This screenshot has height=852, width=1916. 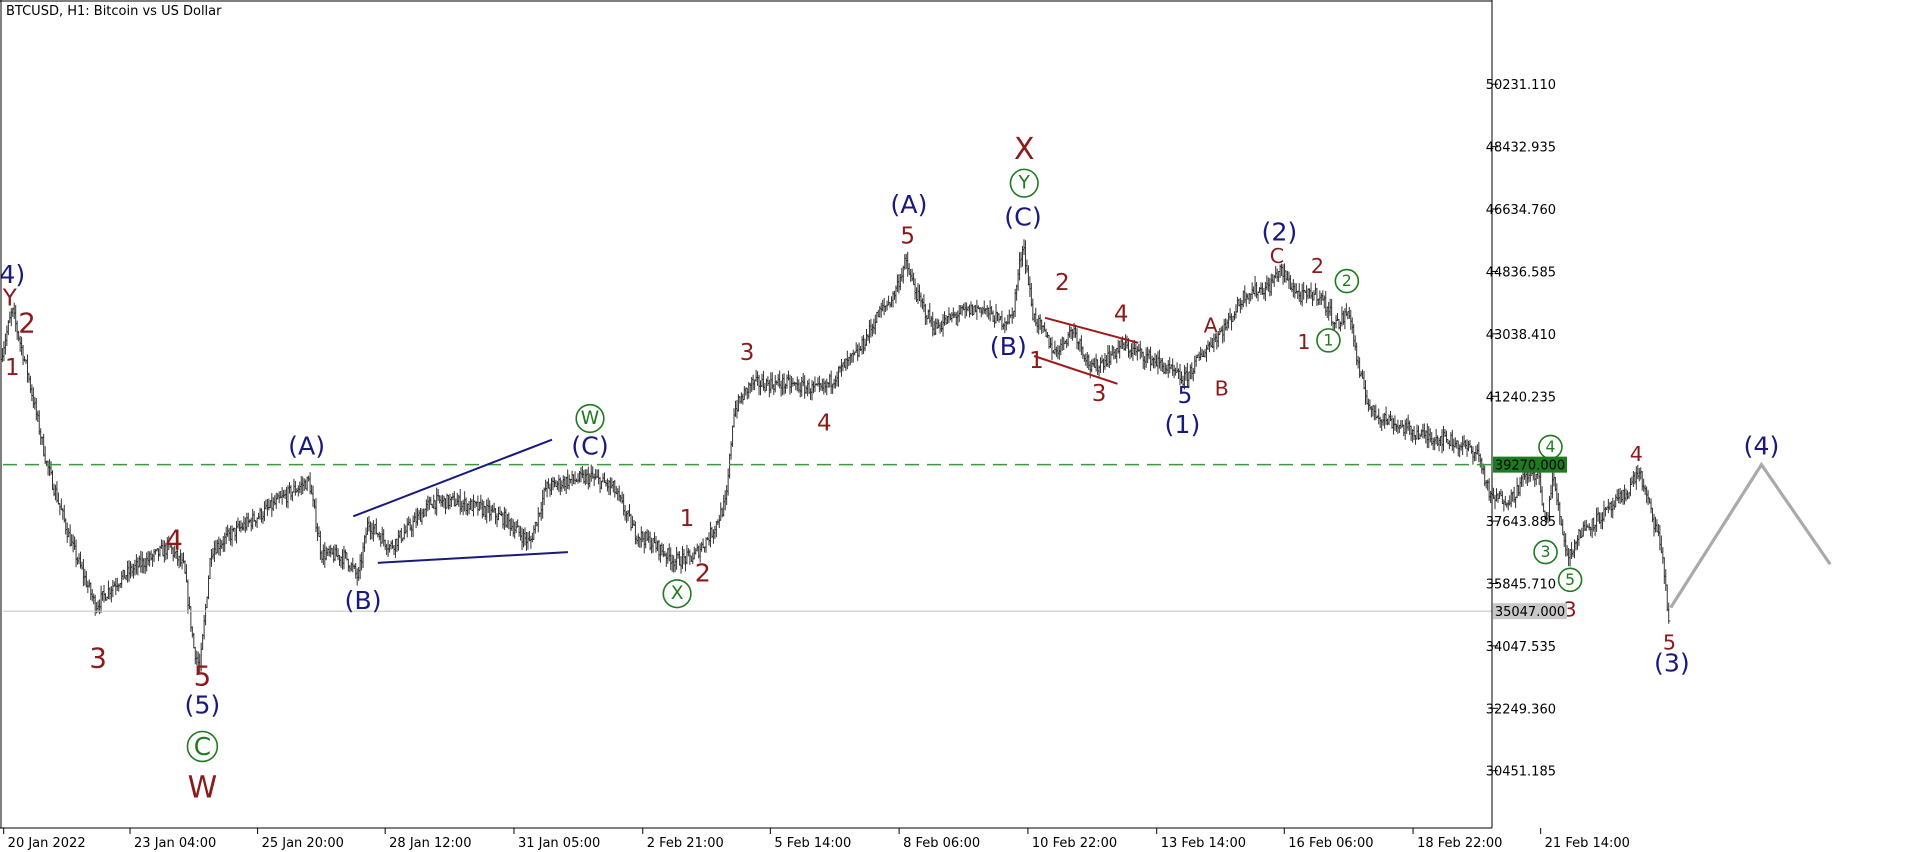 I want to click on x-tick-label: 25 Jan 20:00, so click(x=303, y=843).